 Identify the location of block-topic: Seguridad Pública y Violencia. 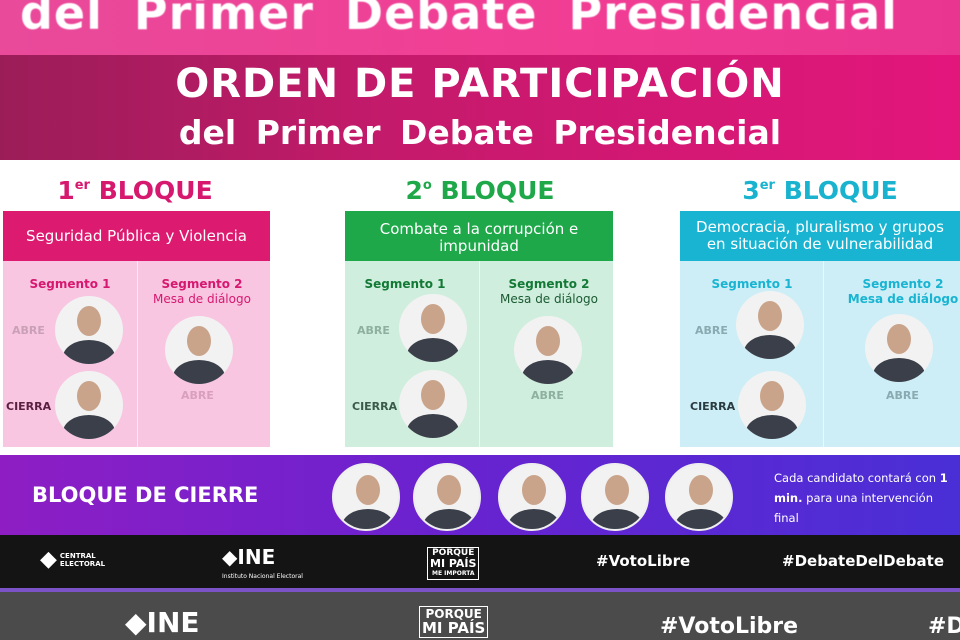
(136, 236).